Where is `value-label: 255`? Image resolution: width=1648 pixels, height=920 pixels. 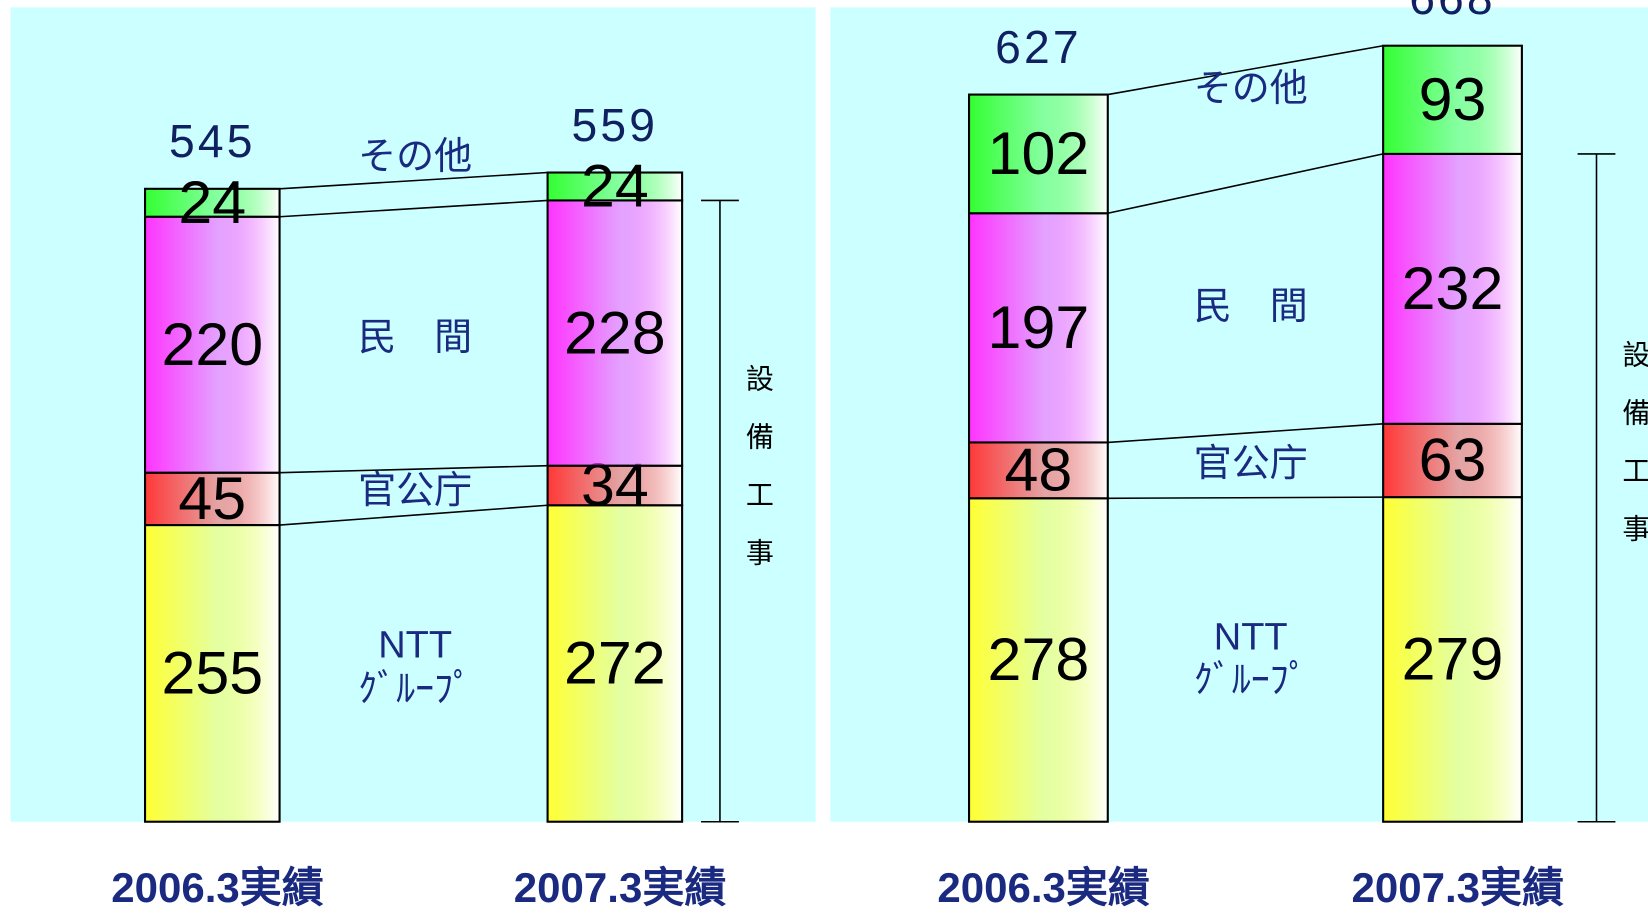
value-label: 255 is located at coordinates (212, 673).